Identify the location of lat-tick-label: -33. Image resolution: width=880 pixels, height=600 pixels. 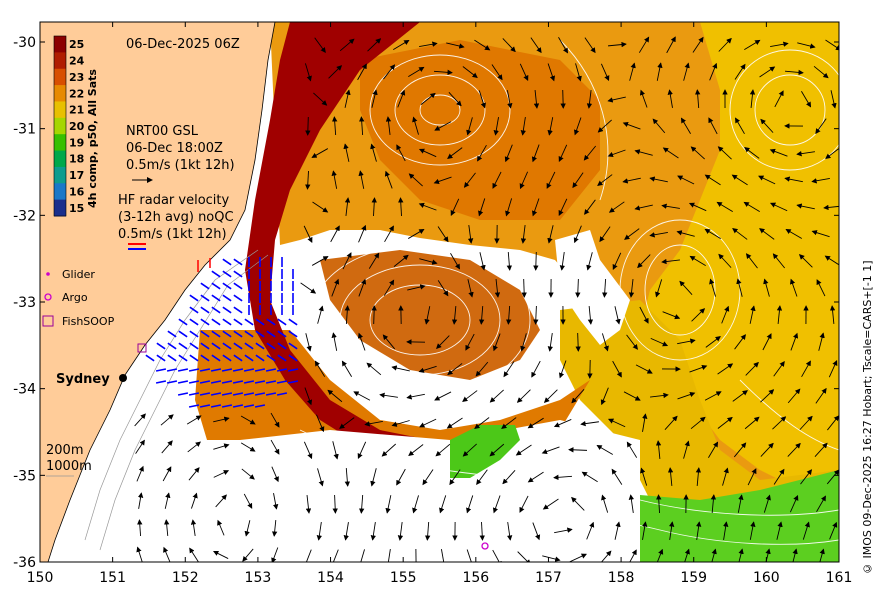
(24, 303).